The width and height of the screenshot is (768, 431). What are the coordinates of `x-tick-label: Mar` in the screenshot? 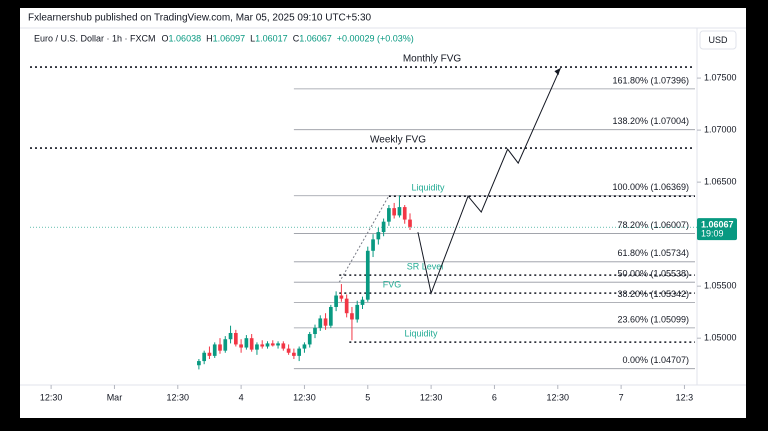 It's located at (115, 397).